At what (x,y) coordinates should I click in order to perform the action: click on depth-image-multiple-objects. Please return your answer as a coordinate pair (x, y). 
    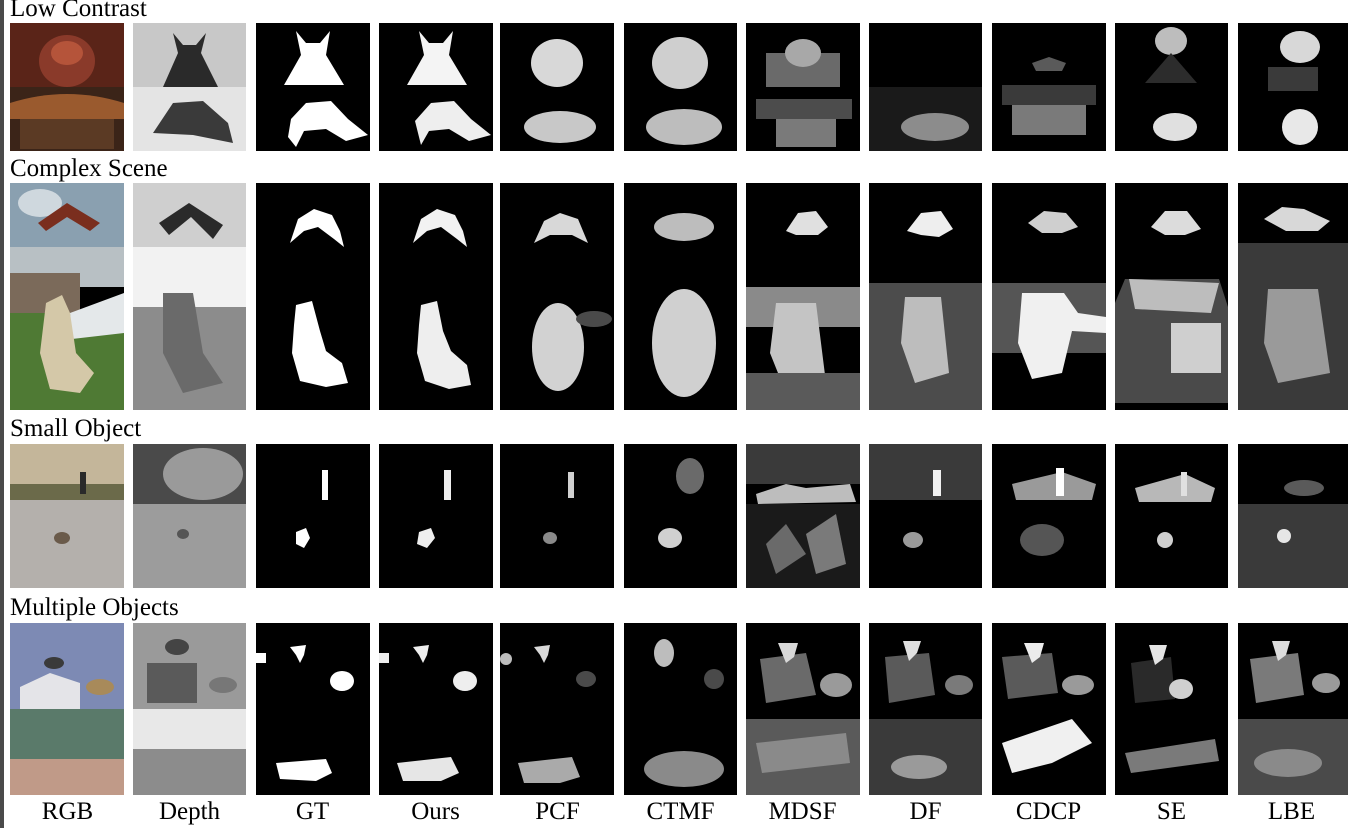
    Looking at the image, I should click on (189, 709).